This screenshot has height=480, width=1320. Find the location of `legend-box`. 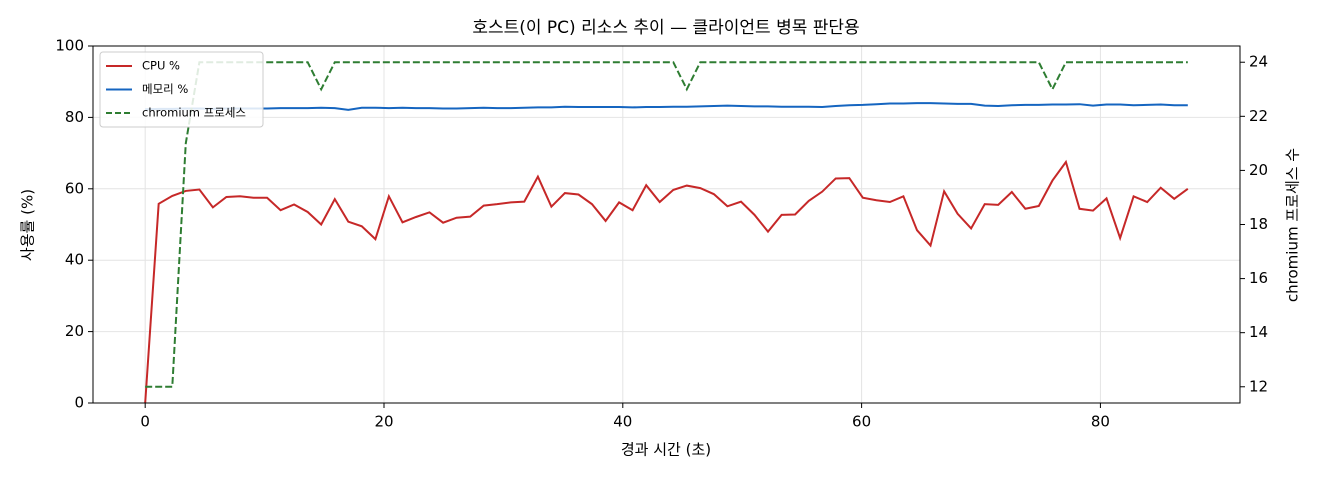

legend-box is located at coordinates (181, 89).